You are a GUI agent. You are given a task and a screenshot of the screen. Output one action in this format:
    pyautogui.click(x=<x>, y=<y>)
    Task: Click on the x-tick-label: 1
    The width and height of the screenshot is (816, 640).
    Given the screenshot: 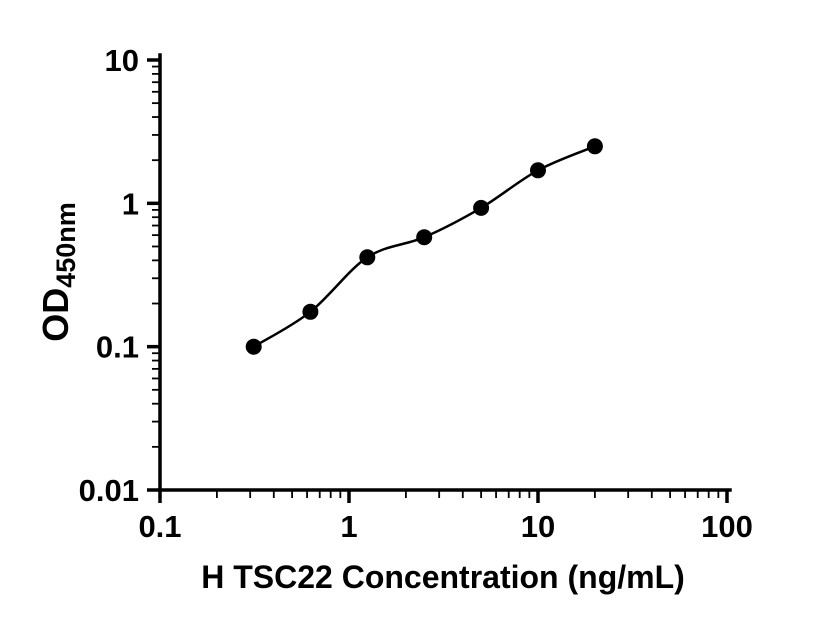 What is the action you would take?
    pyautogui.click(x=348, y=526)
    